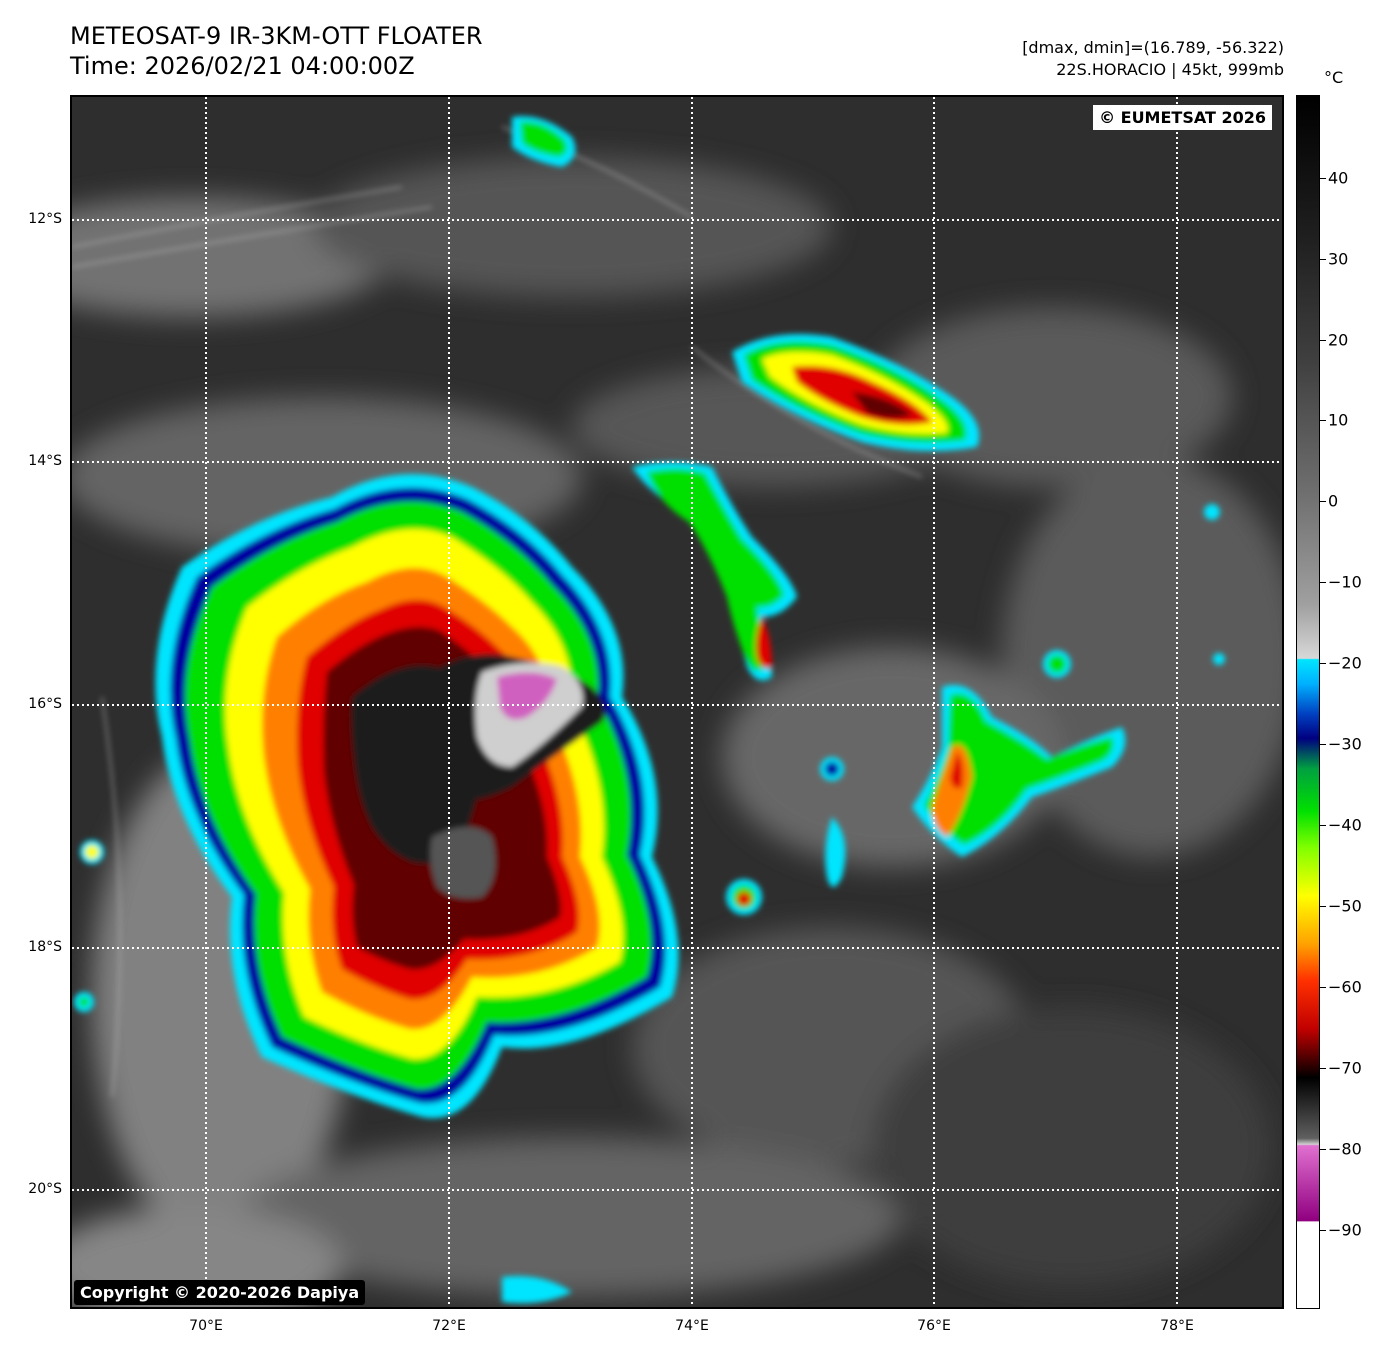  Describe the element at coordinates (206, 1326) in the screenshot. I see `lon-label-70e: 70°E` at that location.